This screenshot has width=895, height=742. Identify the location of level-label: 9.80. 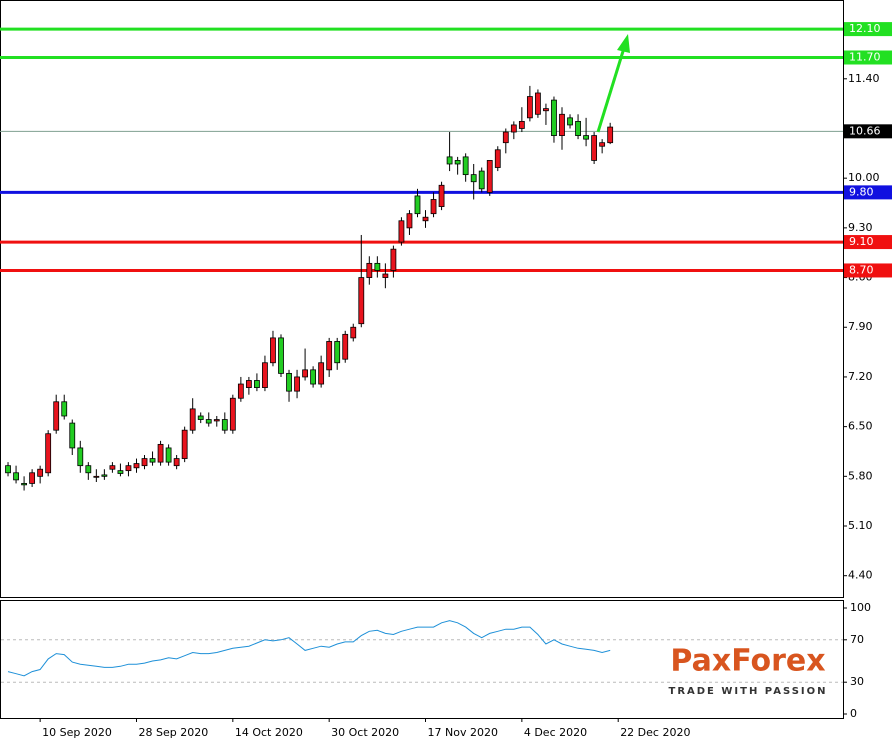
(861, 191).